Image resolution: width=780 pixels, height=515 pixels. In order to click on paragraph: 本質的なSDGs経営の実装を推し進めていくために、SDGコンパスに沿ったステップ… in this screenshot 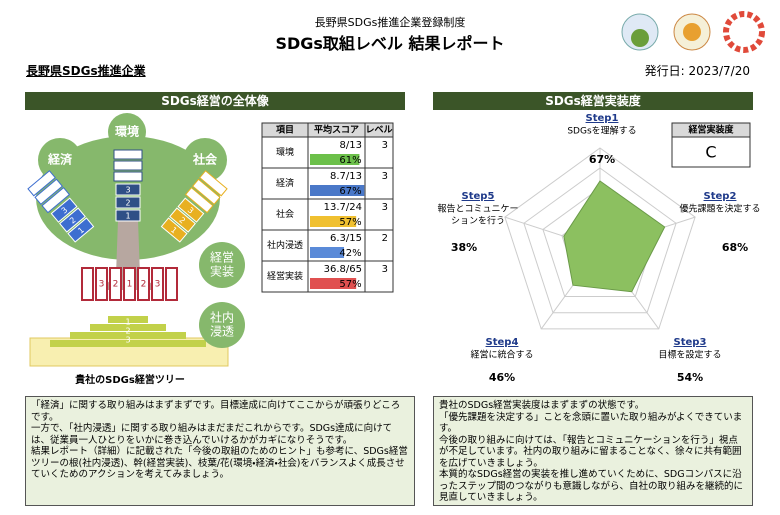, I will do `click(591, 486)`.